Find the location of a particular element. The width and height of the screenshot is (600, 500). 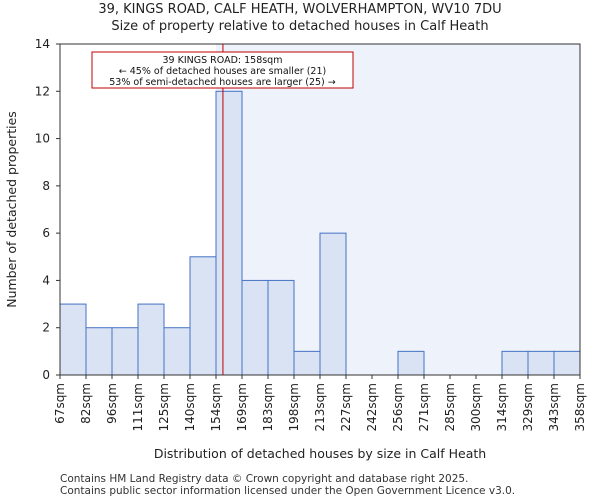

x-tick-label: 242sqm is located at coordinates (372, 407).